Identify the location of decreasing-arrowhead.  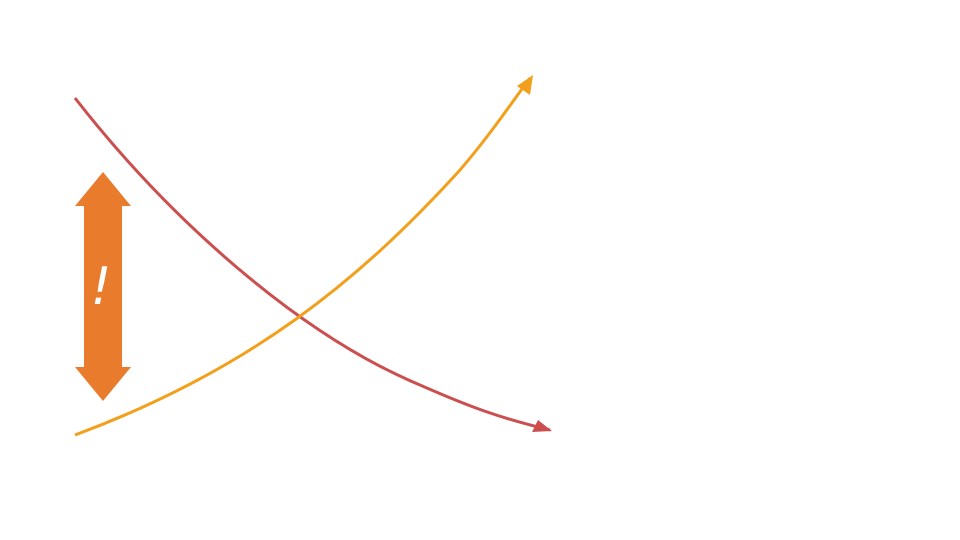
(542, 426).